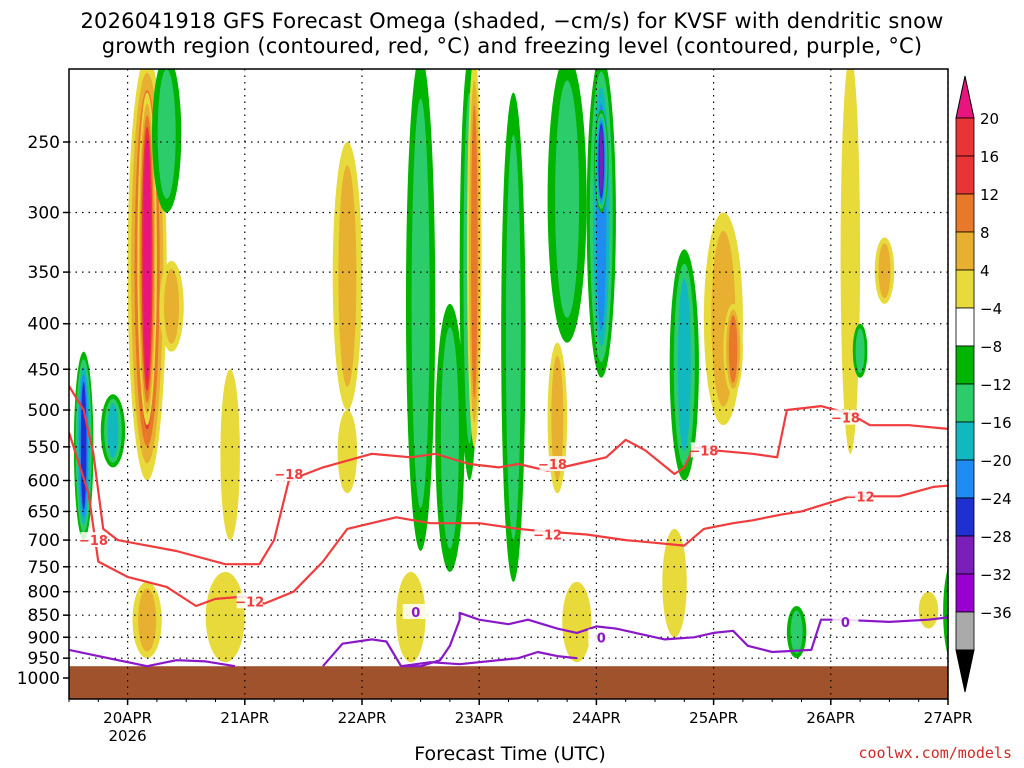 The height and width of the screenshot is (768, 1024). Describe the element at coordinates (510, 754) in the screenshot. I see `x-axis-label: Forecast Time (UTC)` at that location.